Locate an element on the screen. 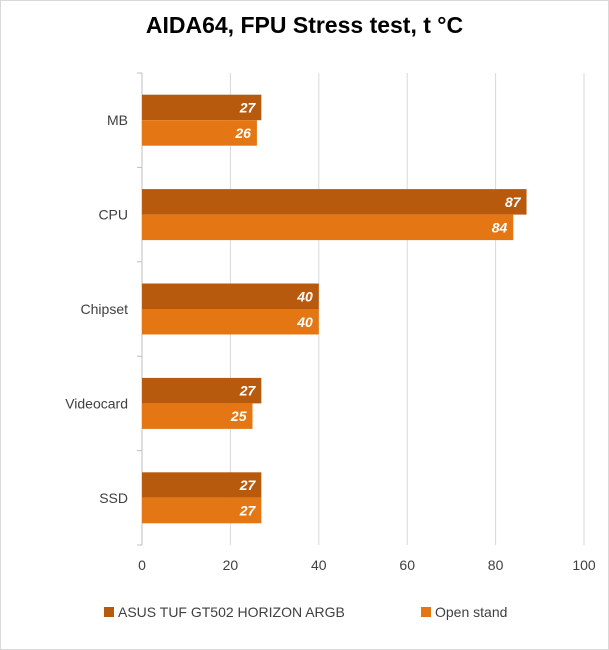 Image resolution: width=609 pixels, height=650 pixels. x-tick-label-40: 40 is located at coordinates (319, 565).